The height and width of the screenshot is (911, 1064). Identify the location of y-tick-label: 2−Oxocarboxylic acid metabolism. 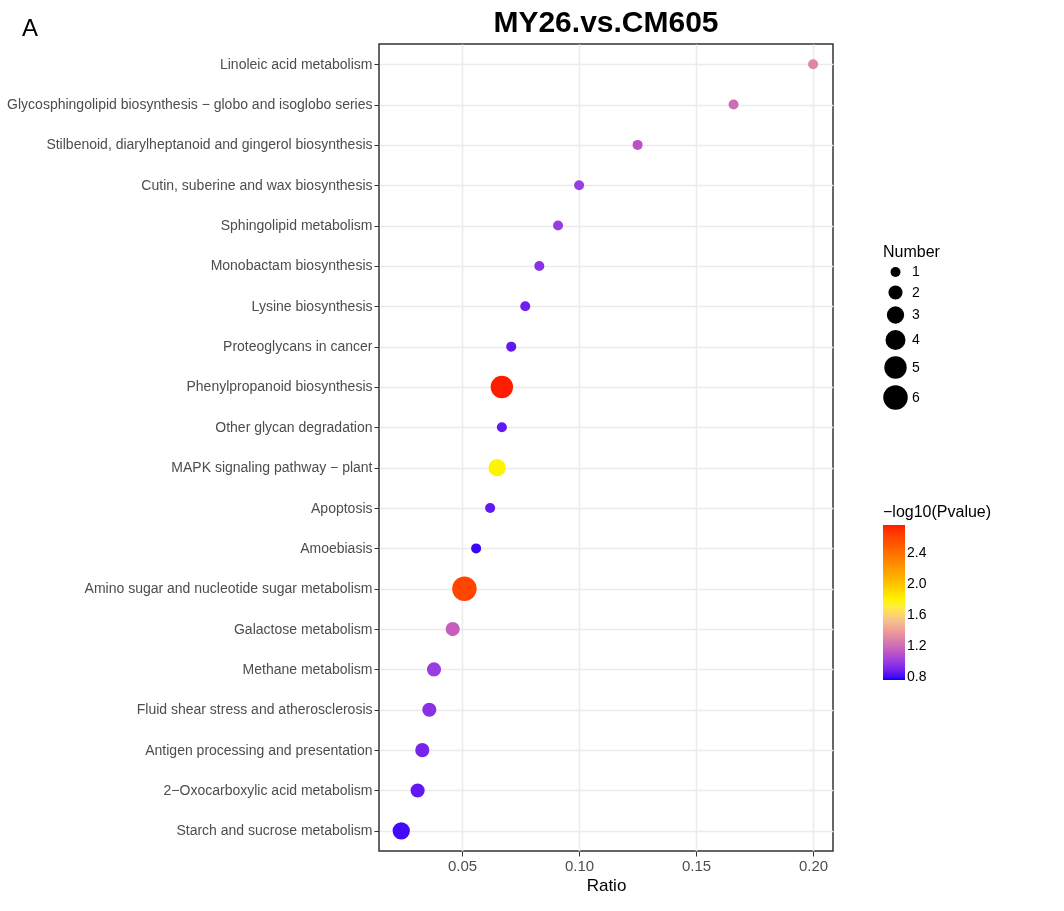
(268, 789).